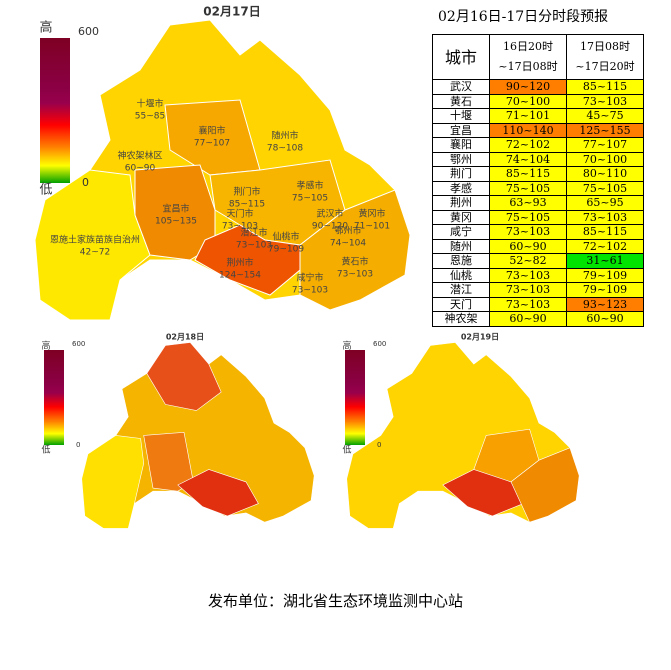 The width and height of the screenshot is (671, 670). What do you see at coordinates (528, 66) in the screenshot?
I see `header-line: ~17日08时` at bounding box center [528, 66].